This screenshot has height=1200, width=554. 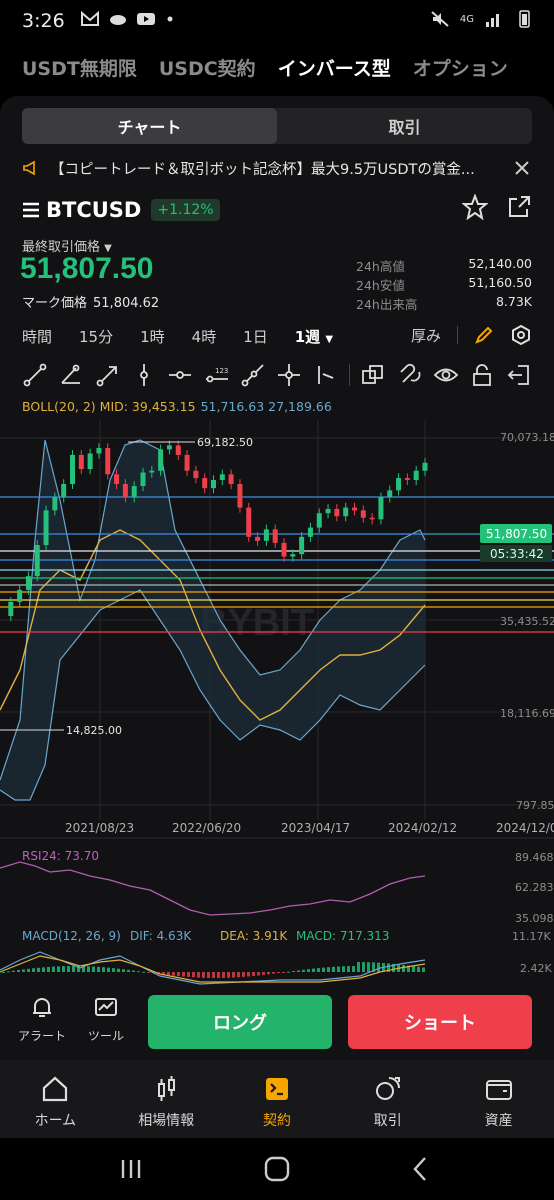 What do you see at coordinates (207, 68) in the screenshot?
I see `tab-usdc-contract: USDC契約` at bounding box center [207, 68].